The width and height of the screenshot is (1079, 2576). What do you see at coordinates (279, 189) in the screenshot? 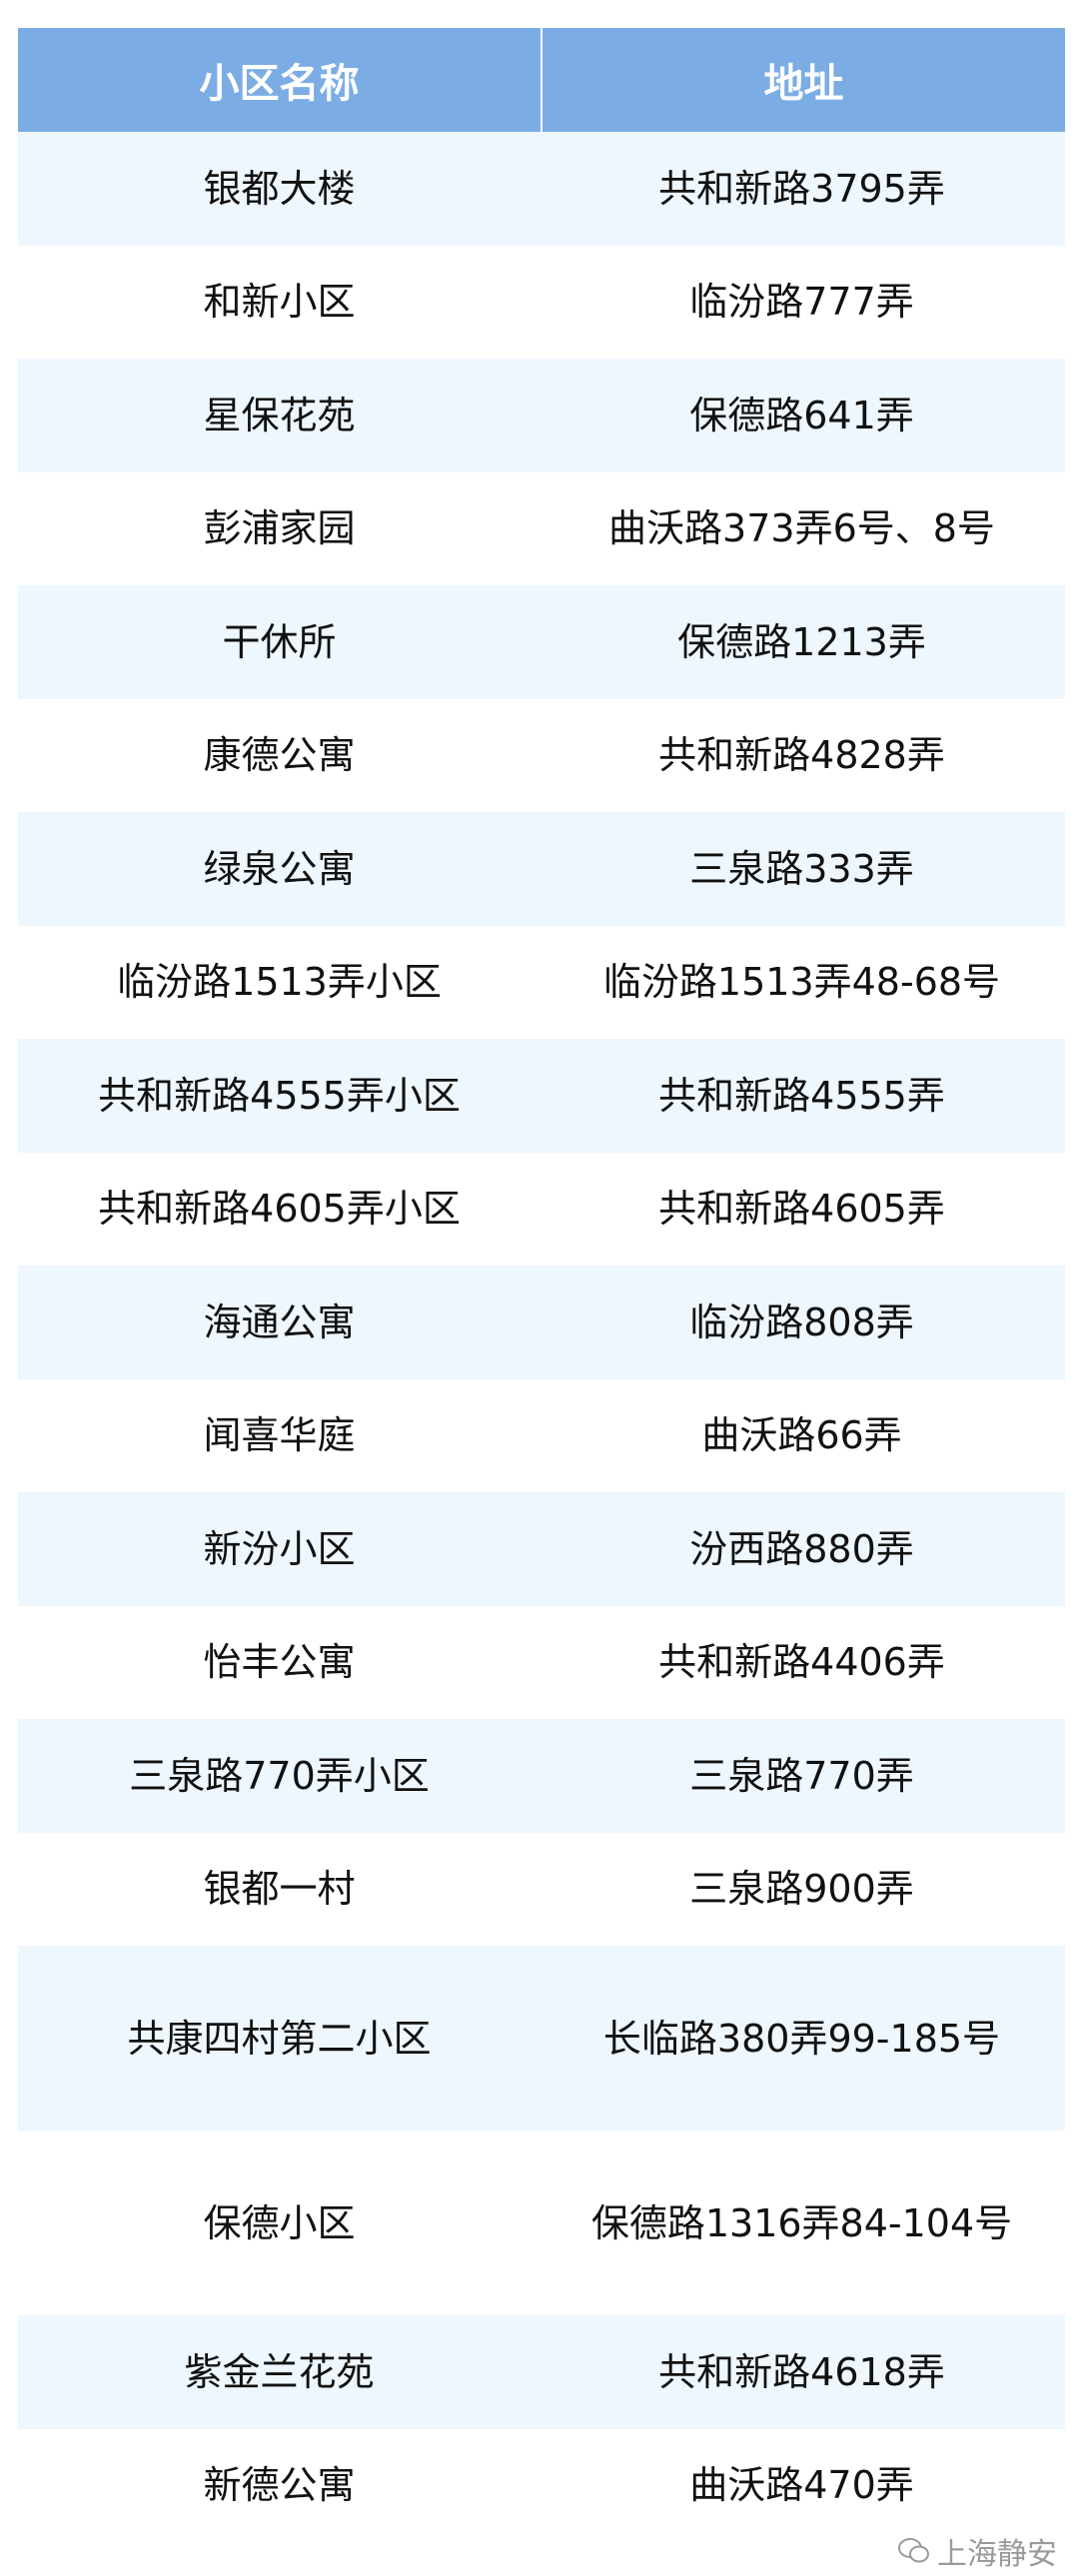
I see `cell-community-name: 银都大楼` at bounding box center [279, 189].